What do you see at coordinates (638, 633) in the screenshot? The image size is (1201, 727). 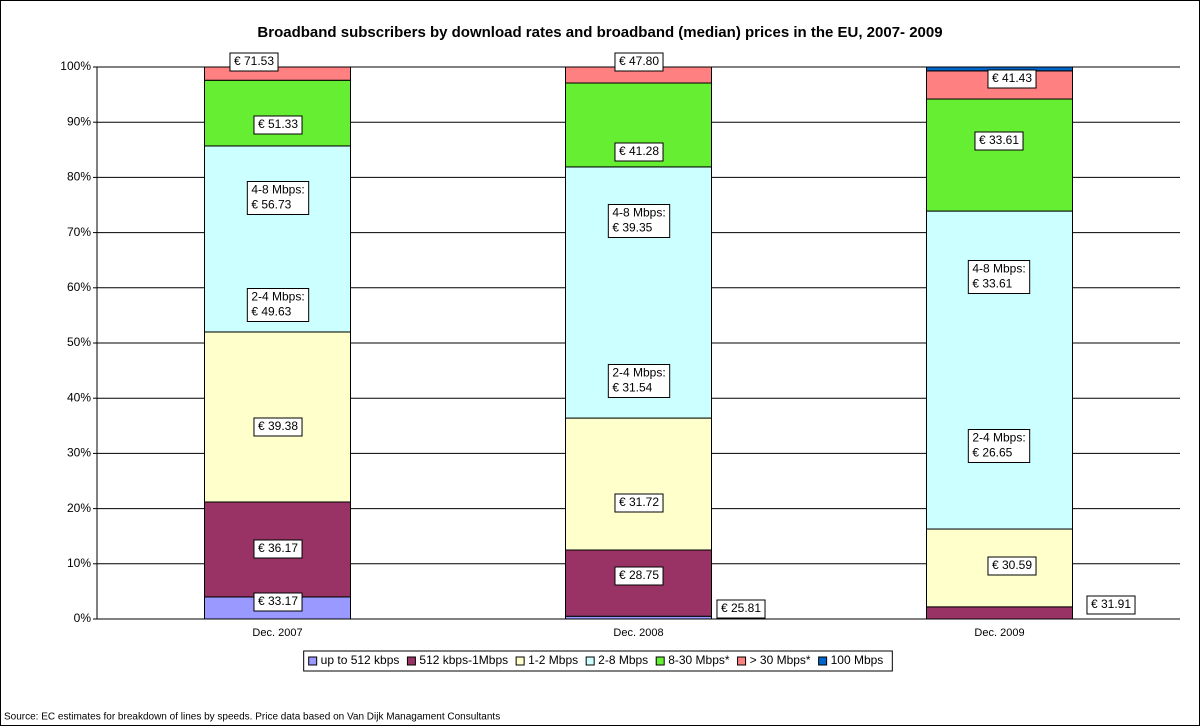 I see `x-tick-label: Dec. 2008` at bounding box center [638, 633].